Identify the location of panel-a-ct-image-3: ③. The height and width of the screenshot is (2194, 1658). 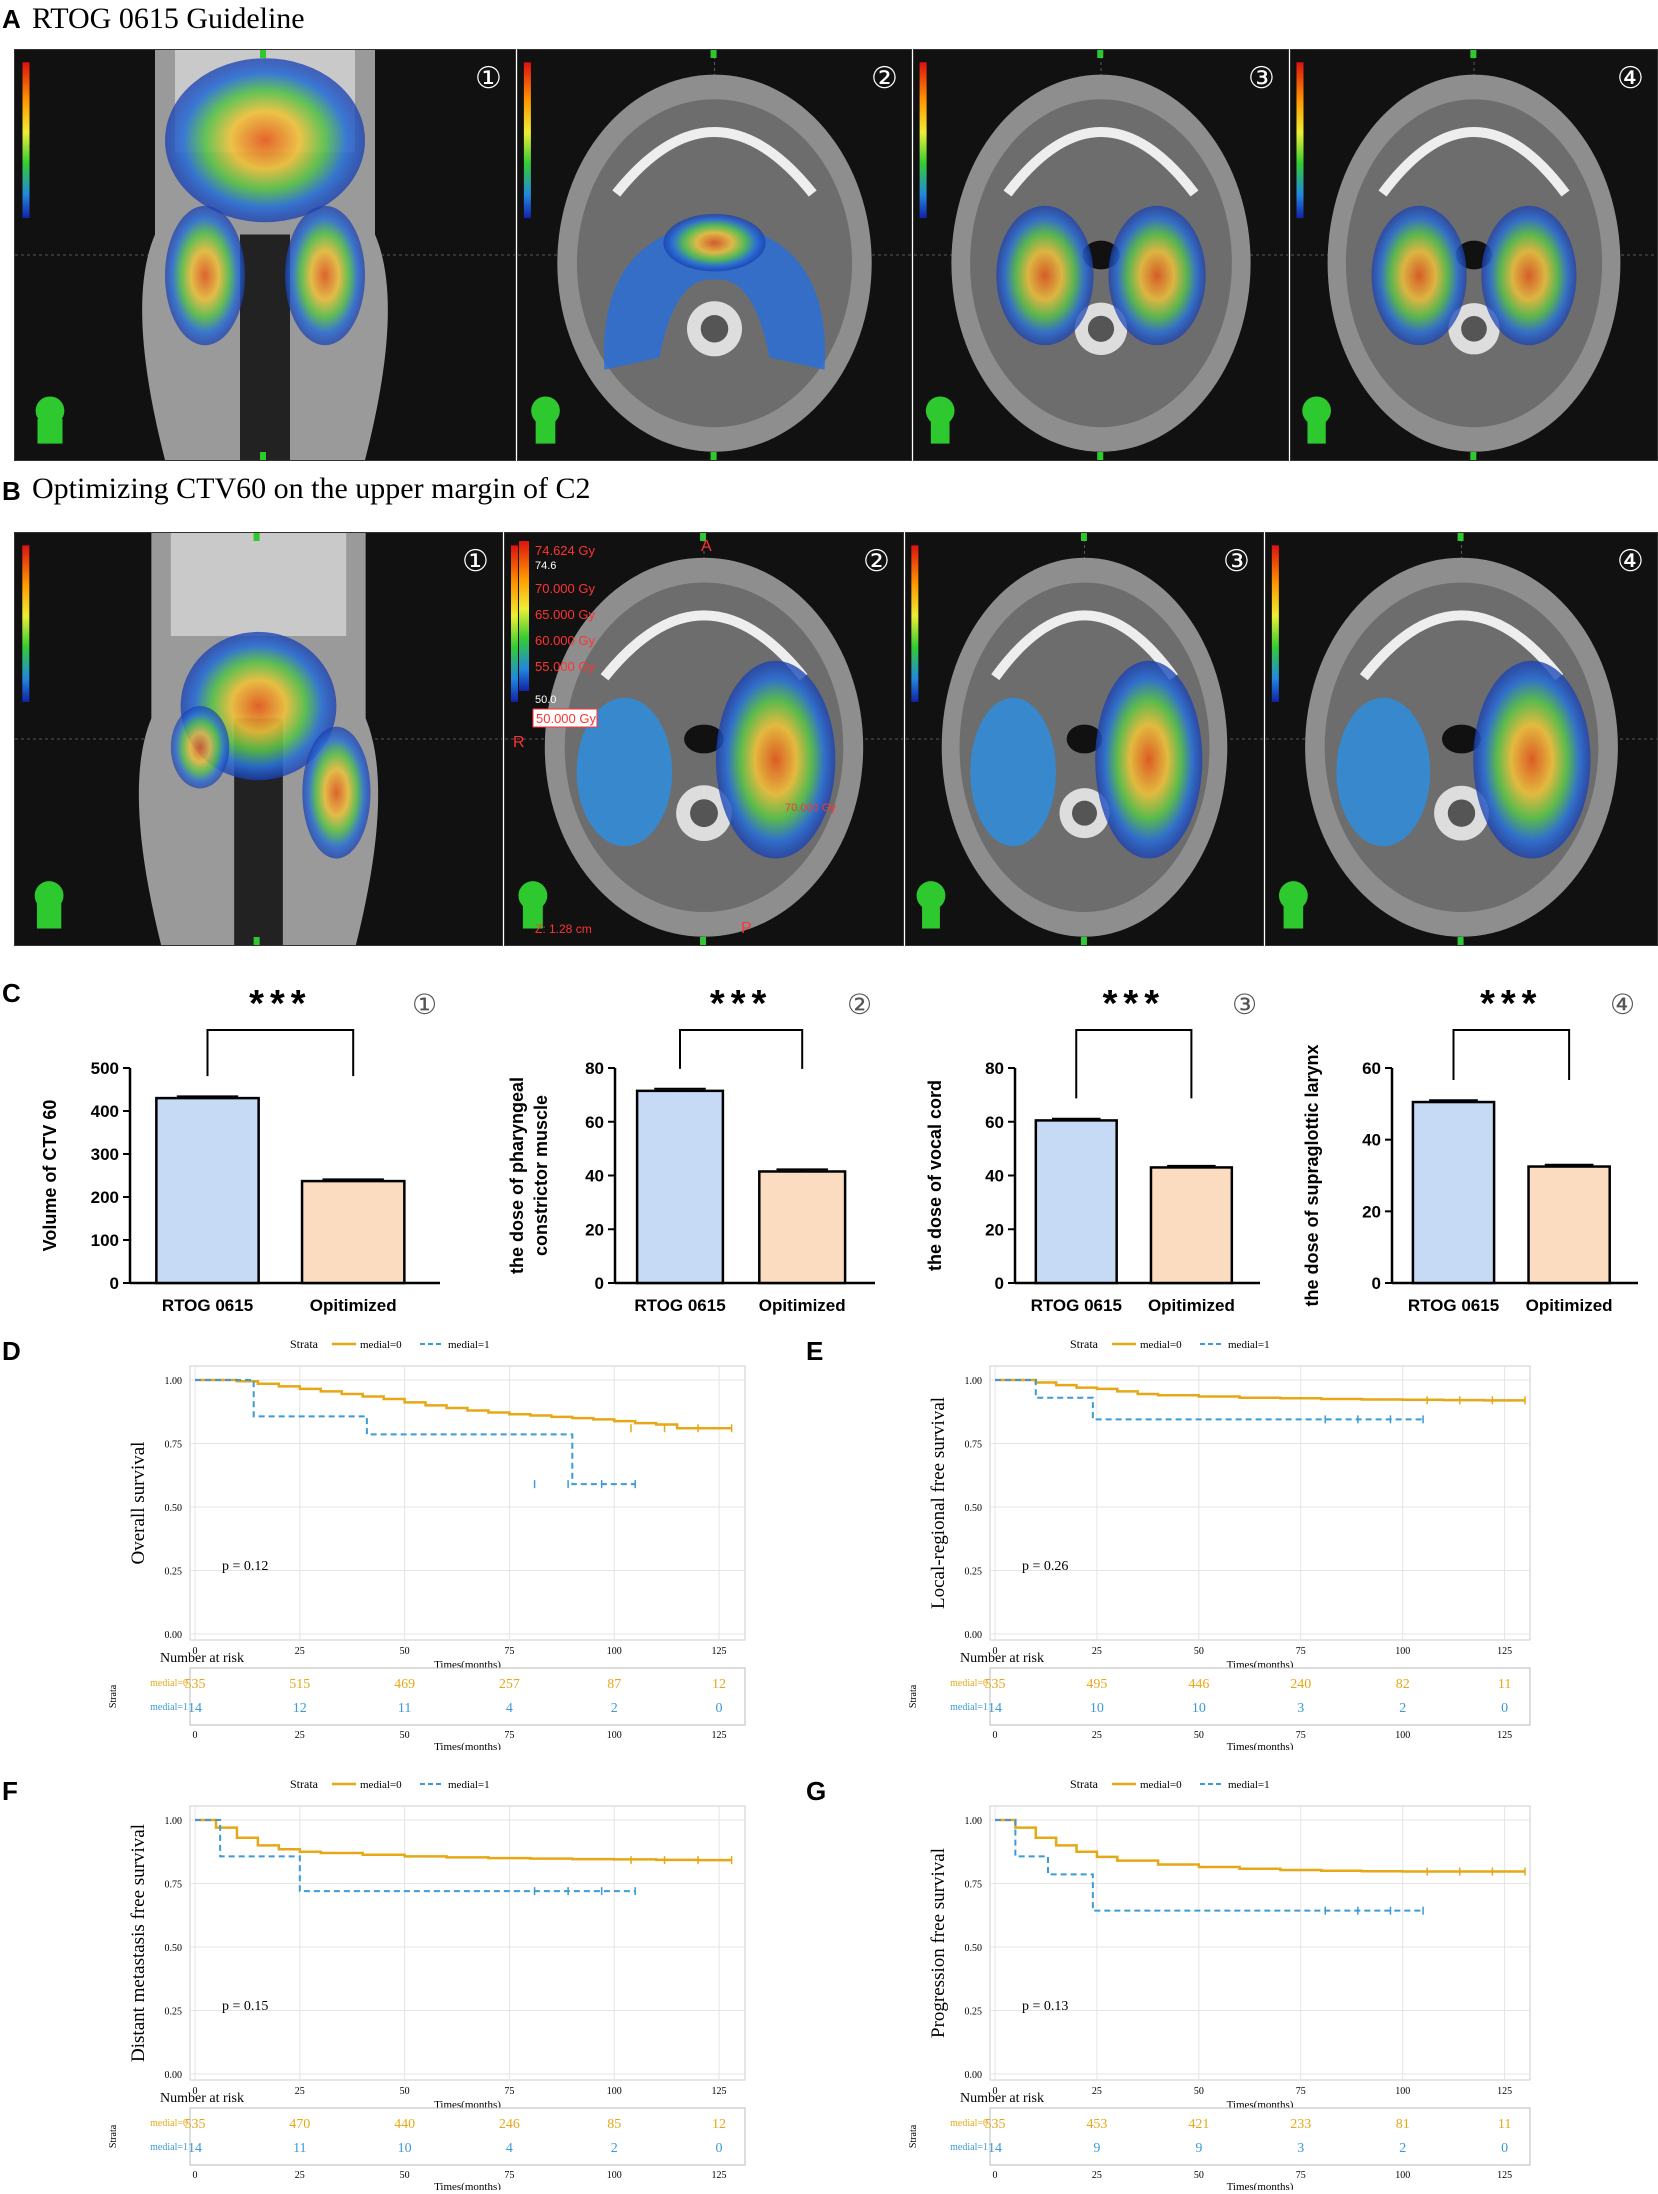
(1101, 255).